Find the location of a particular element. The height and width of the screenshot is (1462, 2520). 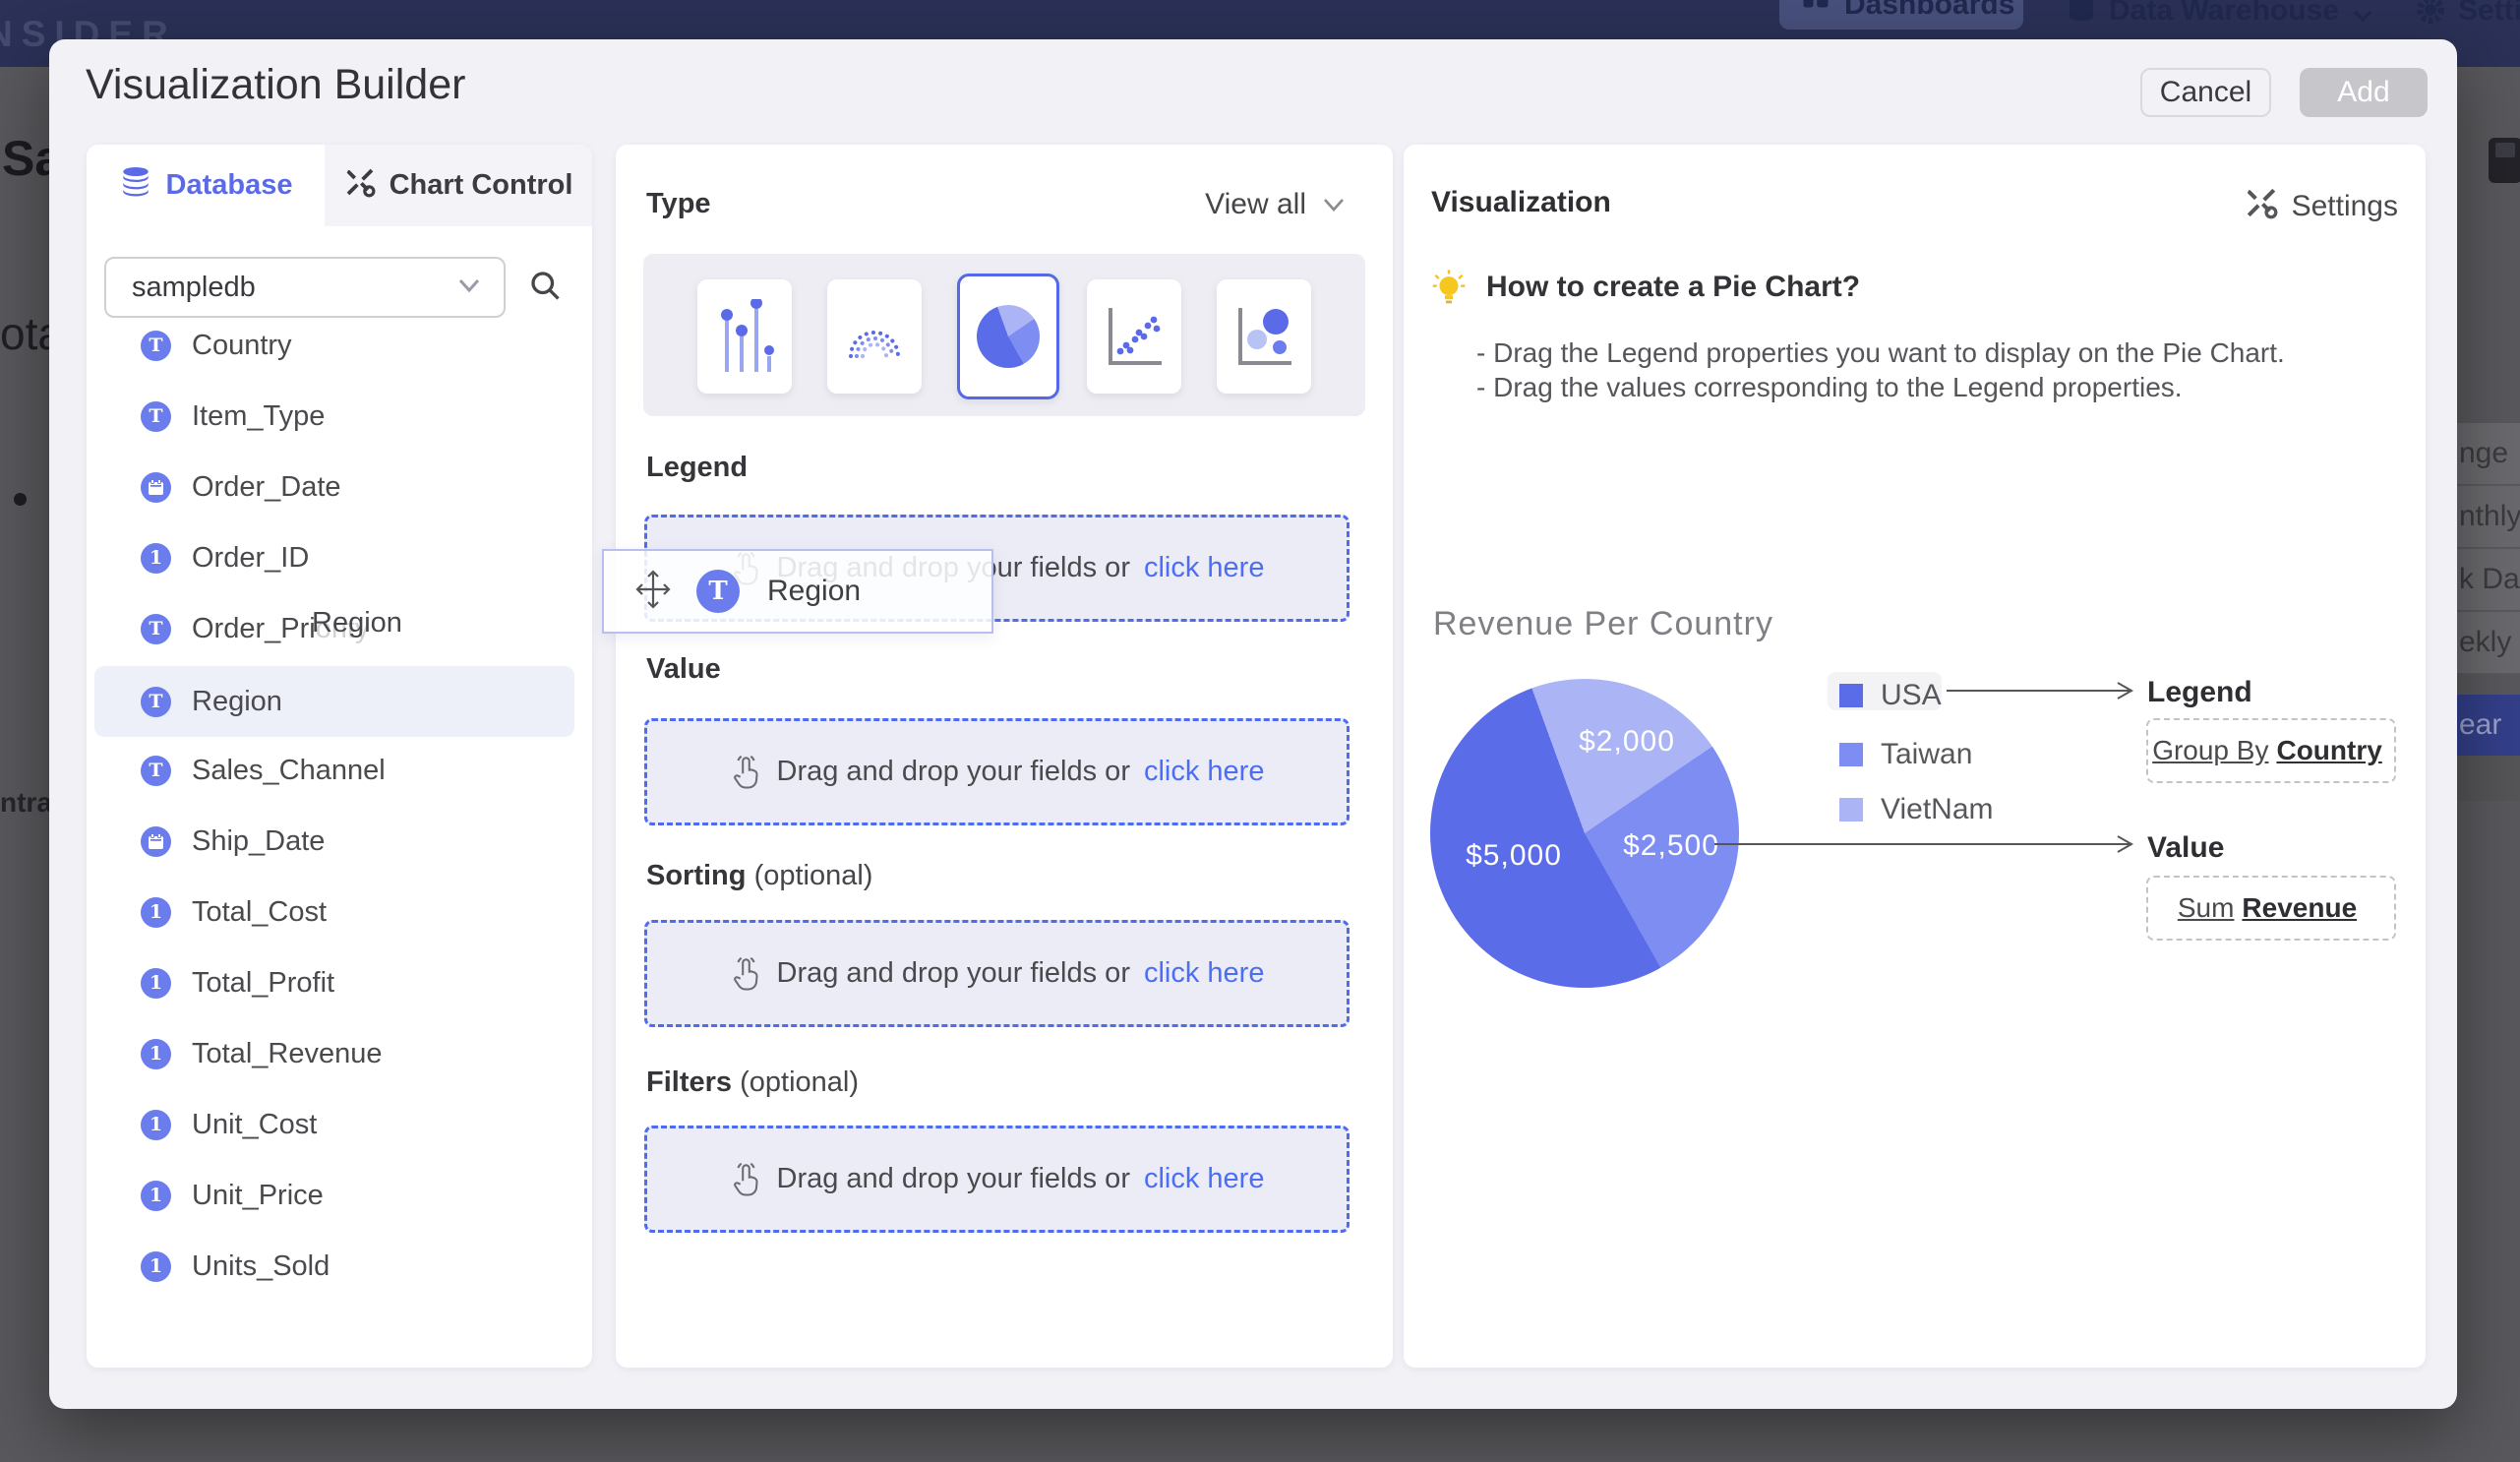

sum-value: Revenue is located at coordinates (2300, 907).